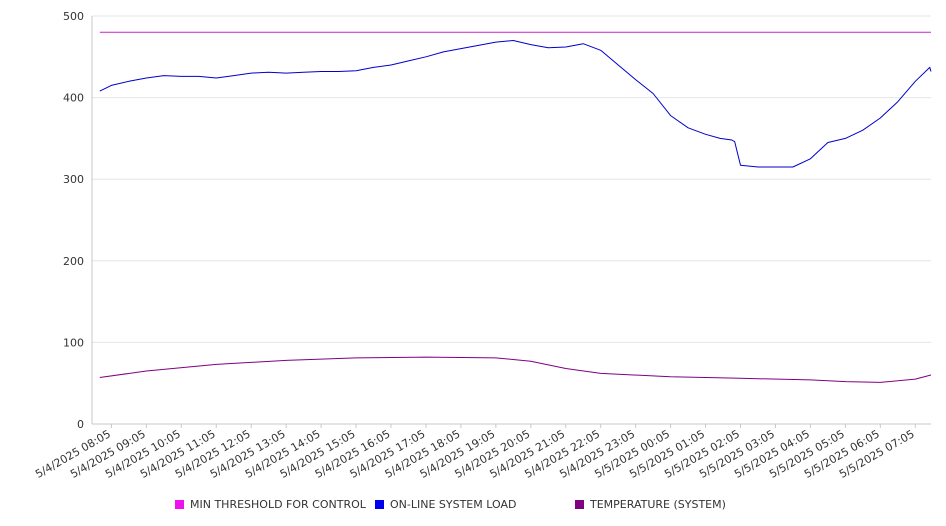 The width and height of the screenshot is (946, 526). Describe the element at coordinates (278, 504) in the screenshot. I see `legend-label-min-threshold: MIN THRESHOLD FOR CONTROL` at that location.